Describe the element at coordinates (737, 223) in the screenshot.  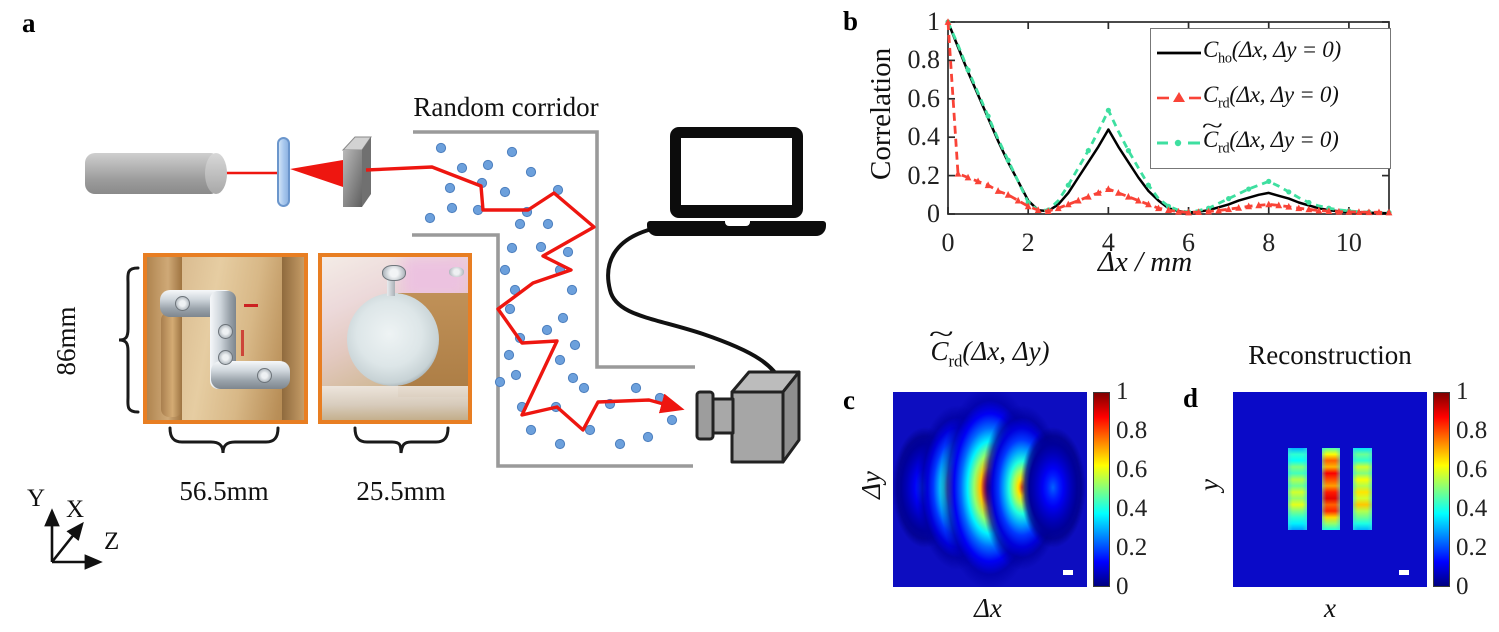
I see `laptop-notch` at that location.